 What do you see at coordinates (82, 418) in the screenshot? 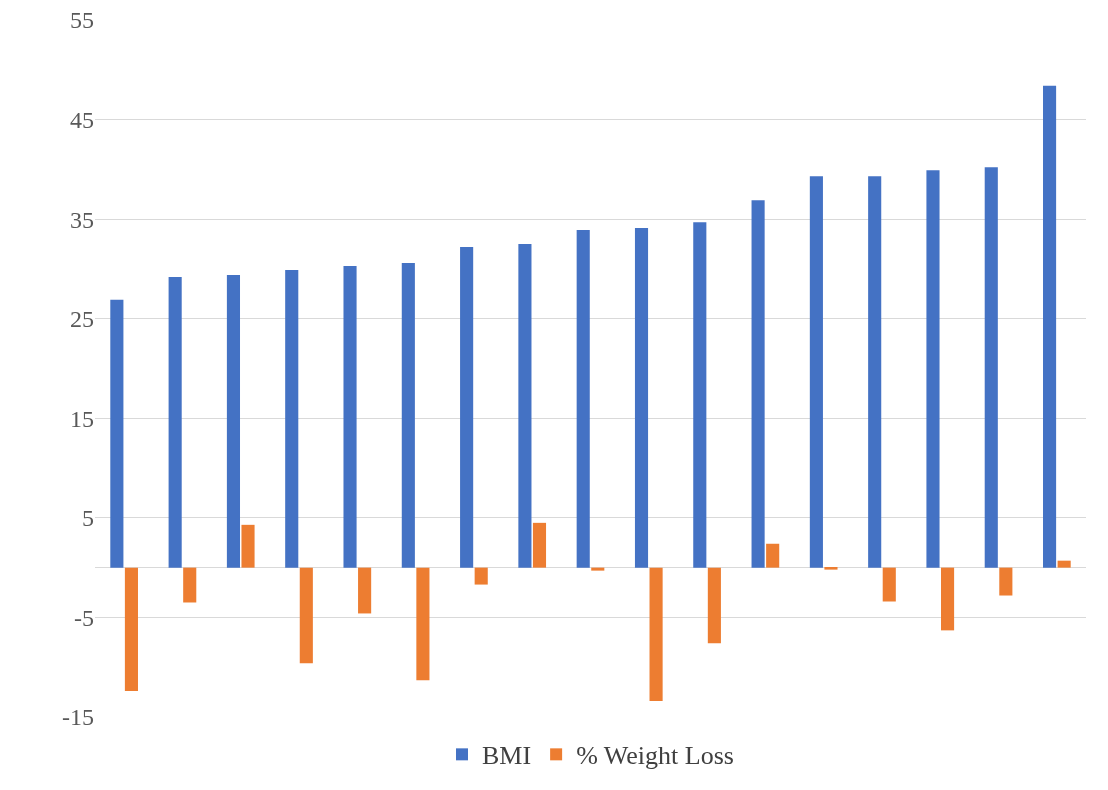
I see `y-tick-label: 15` at bounding box center [82, 418].